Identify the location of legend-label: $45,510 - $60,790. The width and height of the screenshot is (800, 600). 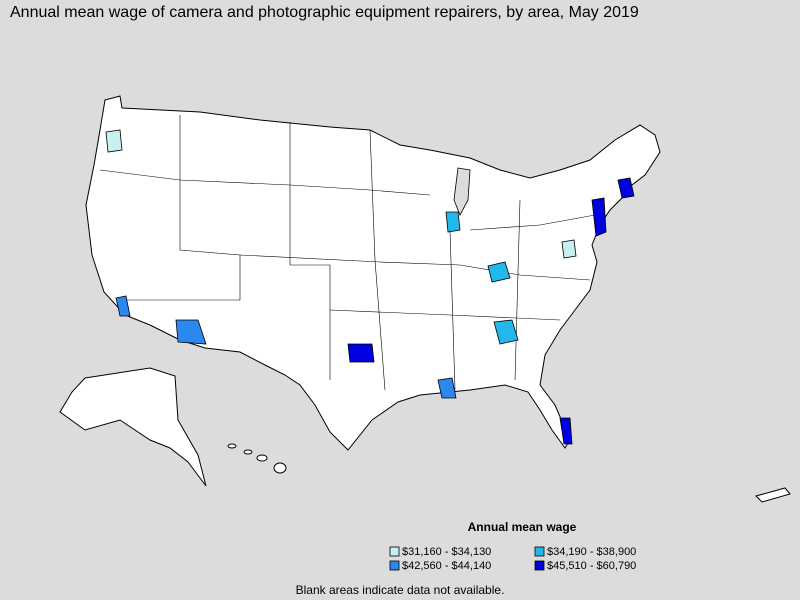
(591, 566).